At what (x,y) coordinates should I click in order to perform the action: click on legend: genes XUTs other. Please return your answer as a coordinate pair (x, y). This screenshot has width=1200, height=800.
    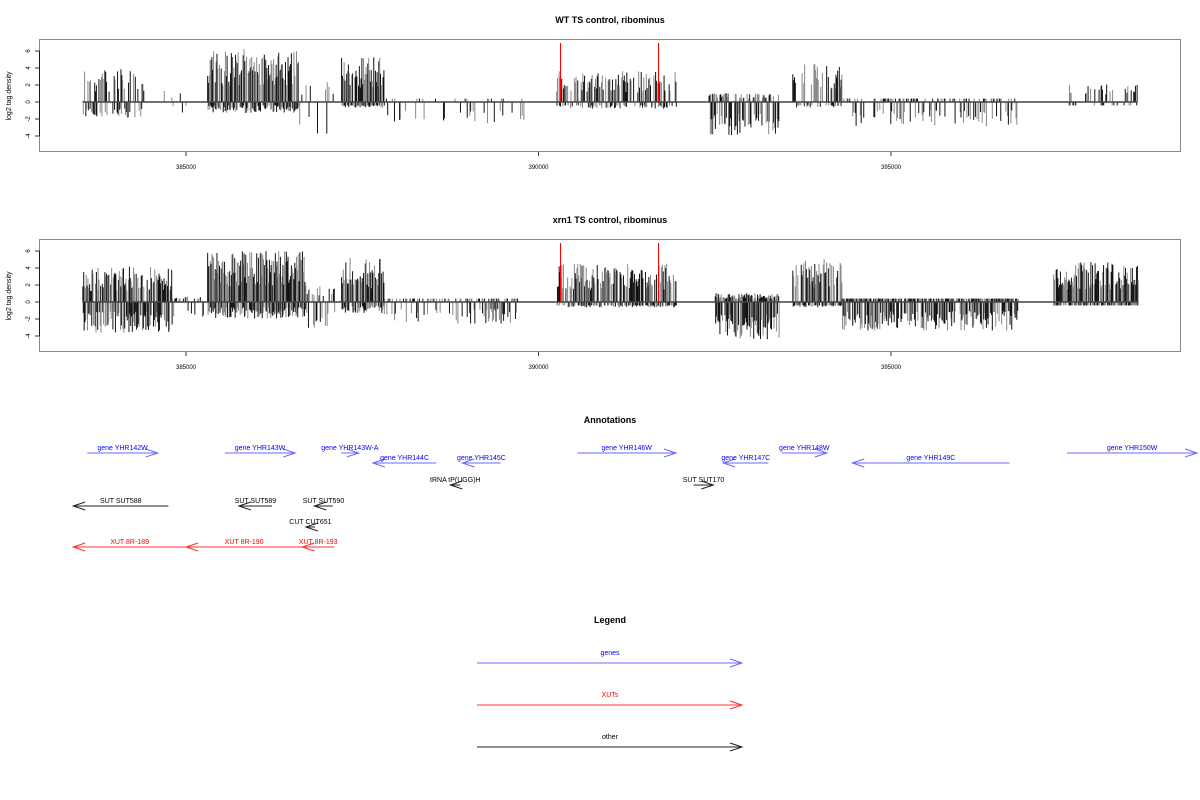
    Looking at the image, I should click on (610, 701).